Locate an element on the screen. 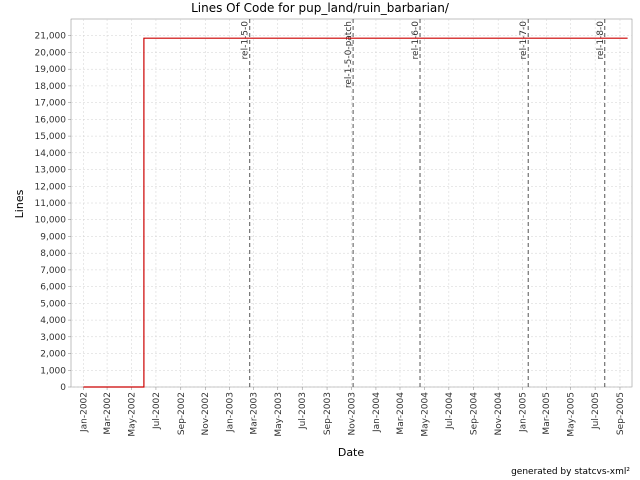  y-axis-label: Lines is located at coordinates (19, 203).